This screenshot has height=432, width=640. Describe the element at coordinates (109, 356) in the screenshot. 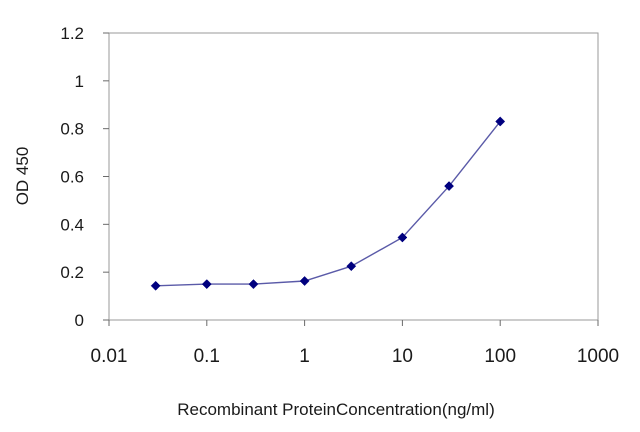

I see `x-tick-label: 0.01` at that location.